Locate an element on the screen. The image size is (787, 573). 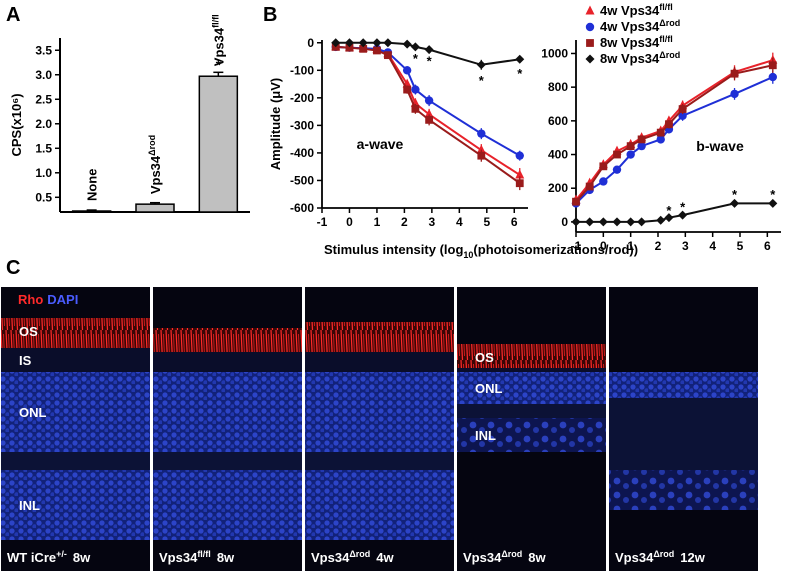
micrograph-tile: OS ONL INL Vps34Δrod 8w is located at coordinates (531, 429).